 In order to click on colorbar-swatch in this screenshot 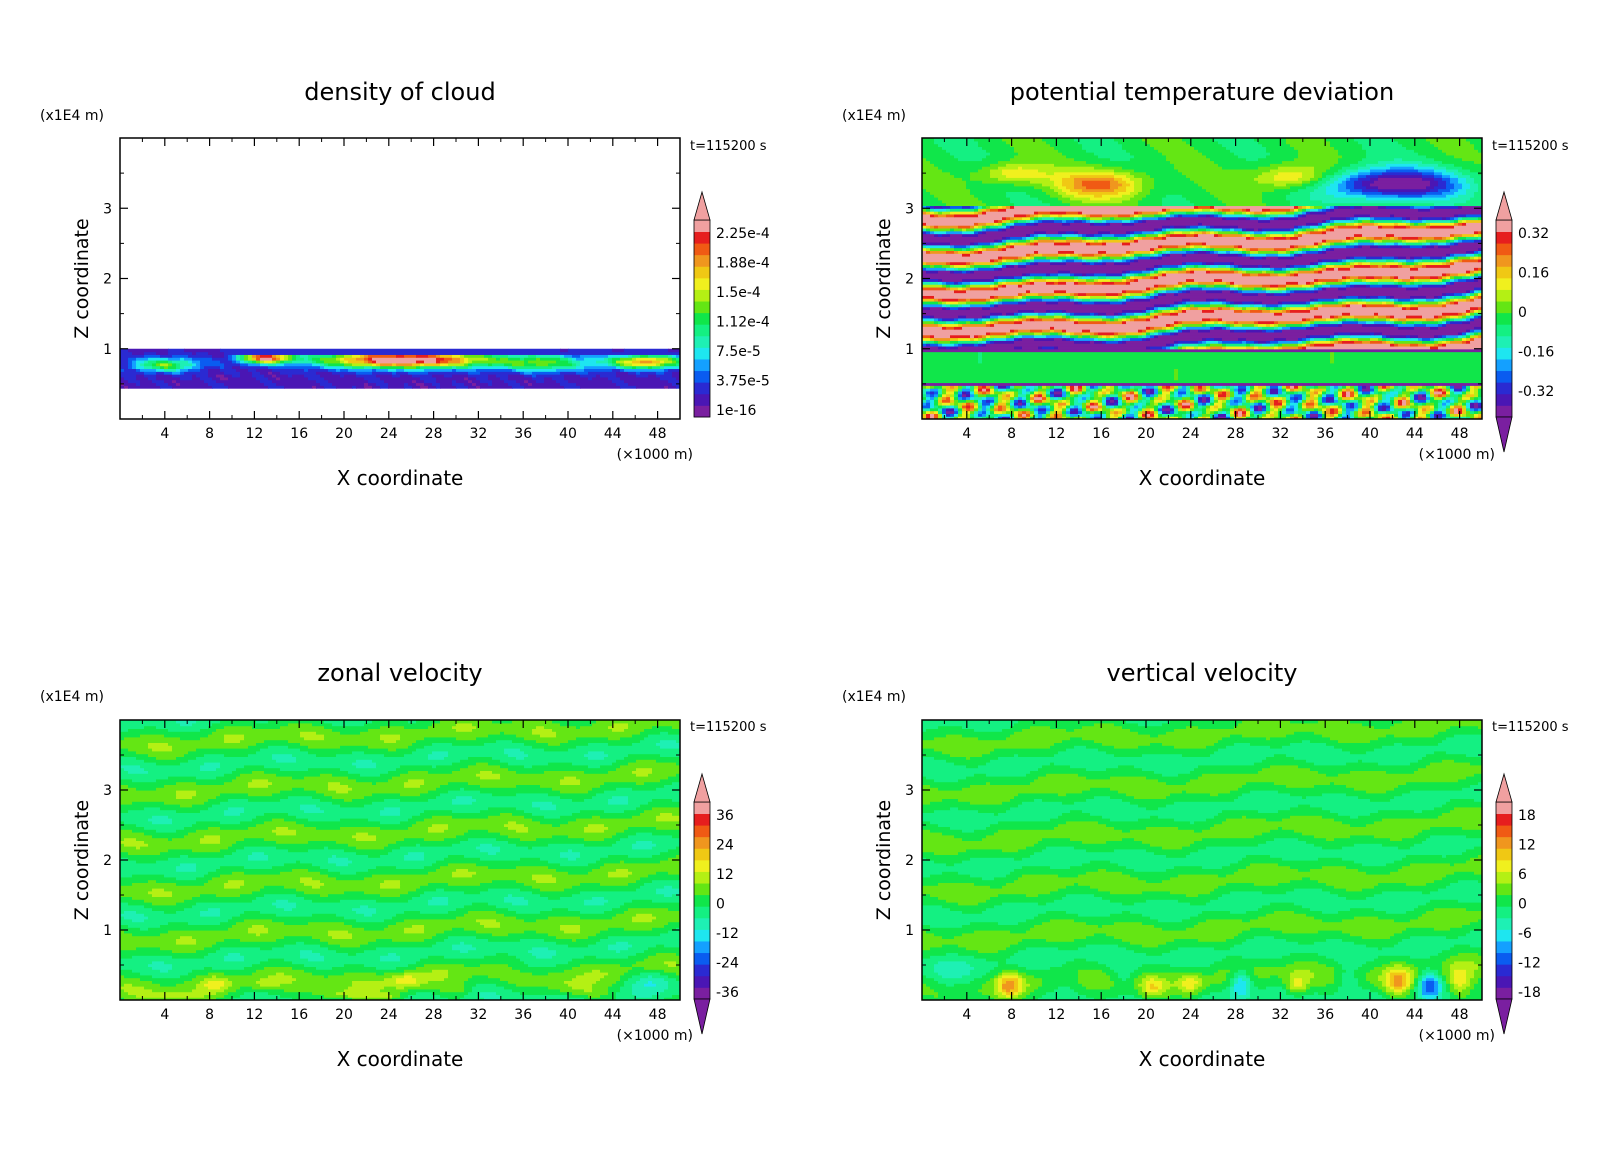, I will do `click(702, 272)`.